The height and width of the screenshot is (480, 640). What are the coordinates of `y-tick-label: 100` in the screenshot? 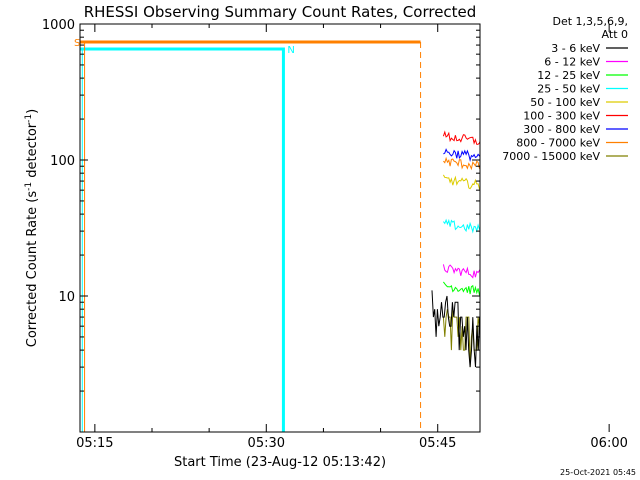 It's located at (62, 161).